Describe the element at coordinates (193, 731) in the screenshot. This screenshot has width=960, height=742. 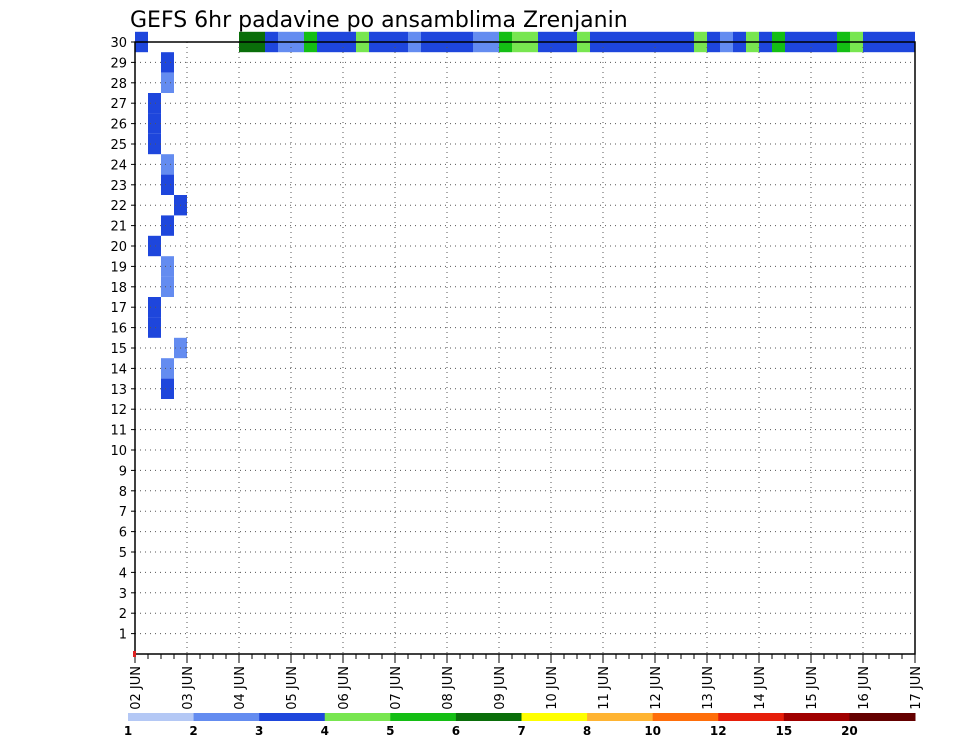
I see `colorbar-label: 2` at that location.